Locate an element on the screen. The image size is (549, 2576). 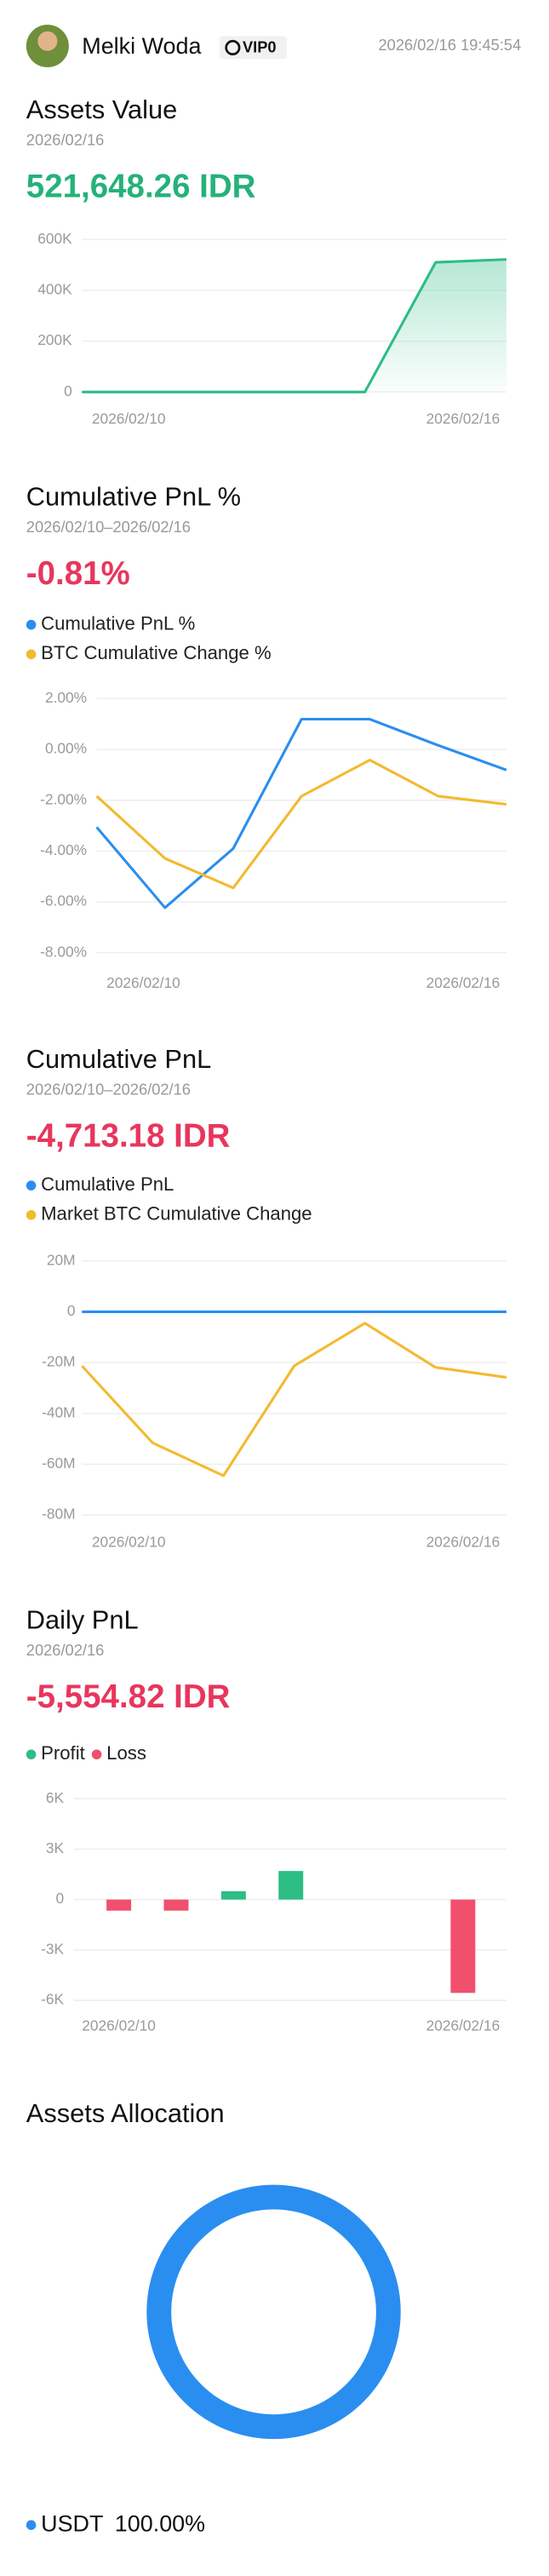
user-name: Melki Woda is located at coordinates (141, 46).